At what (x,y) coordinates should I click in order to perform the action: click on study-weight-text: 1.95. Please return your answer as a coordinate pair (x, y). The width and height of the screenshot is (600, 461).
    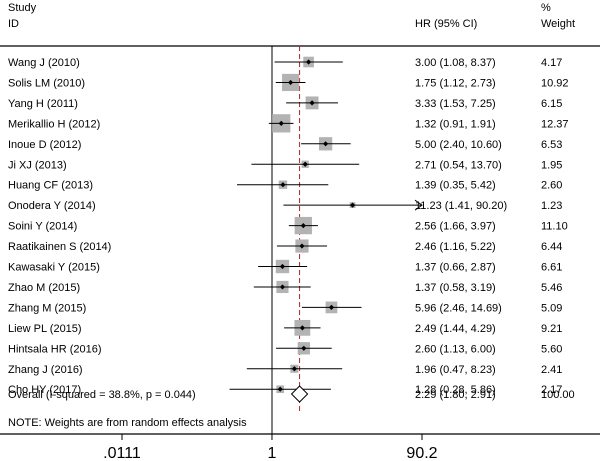
    Looking at the image, I should click on (551, 165).